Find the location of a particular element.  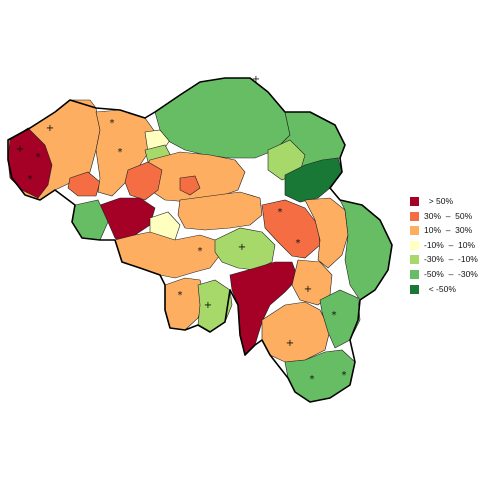

legend-label: 30% – 50% is located at coordinates (448, 215).